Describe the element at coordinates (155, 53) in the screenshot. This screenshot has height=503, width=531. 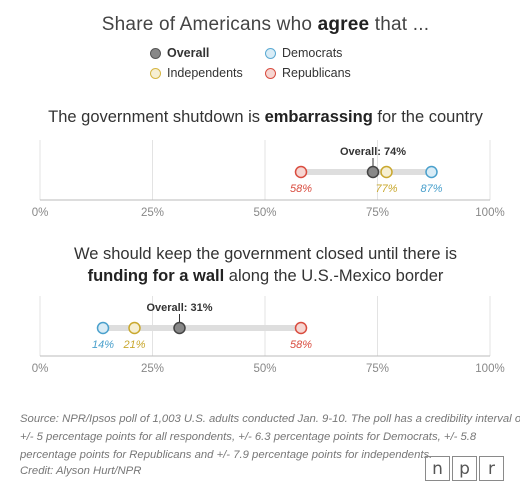
I see `legend-swatch-overall` at that location.